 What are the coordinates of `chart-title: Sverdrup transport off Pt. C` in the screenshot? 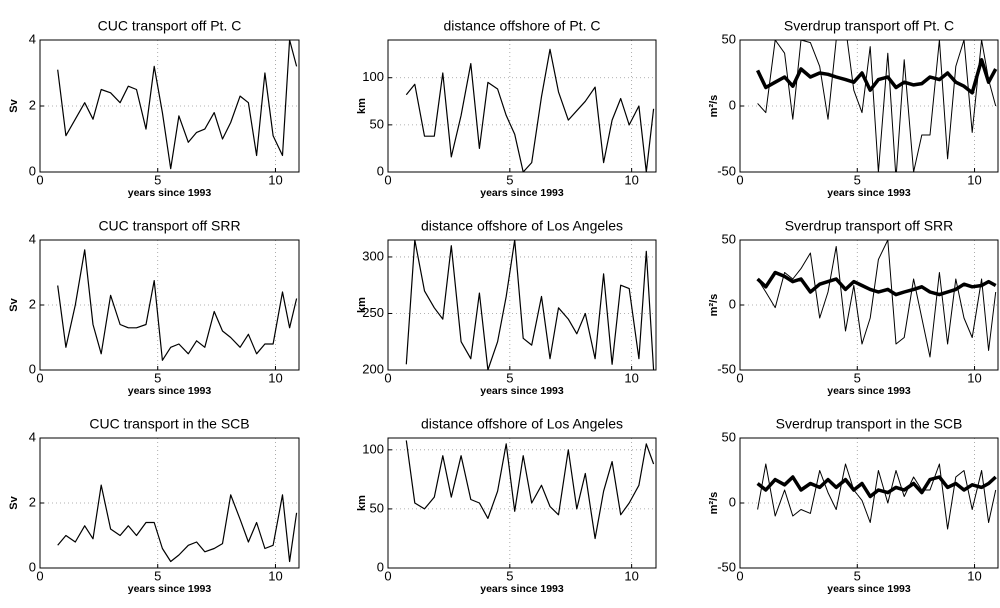 It's located at (869, 26).